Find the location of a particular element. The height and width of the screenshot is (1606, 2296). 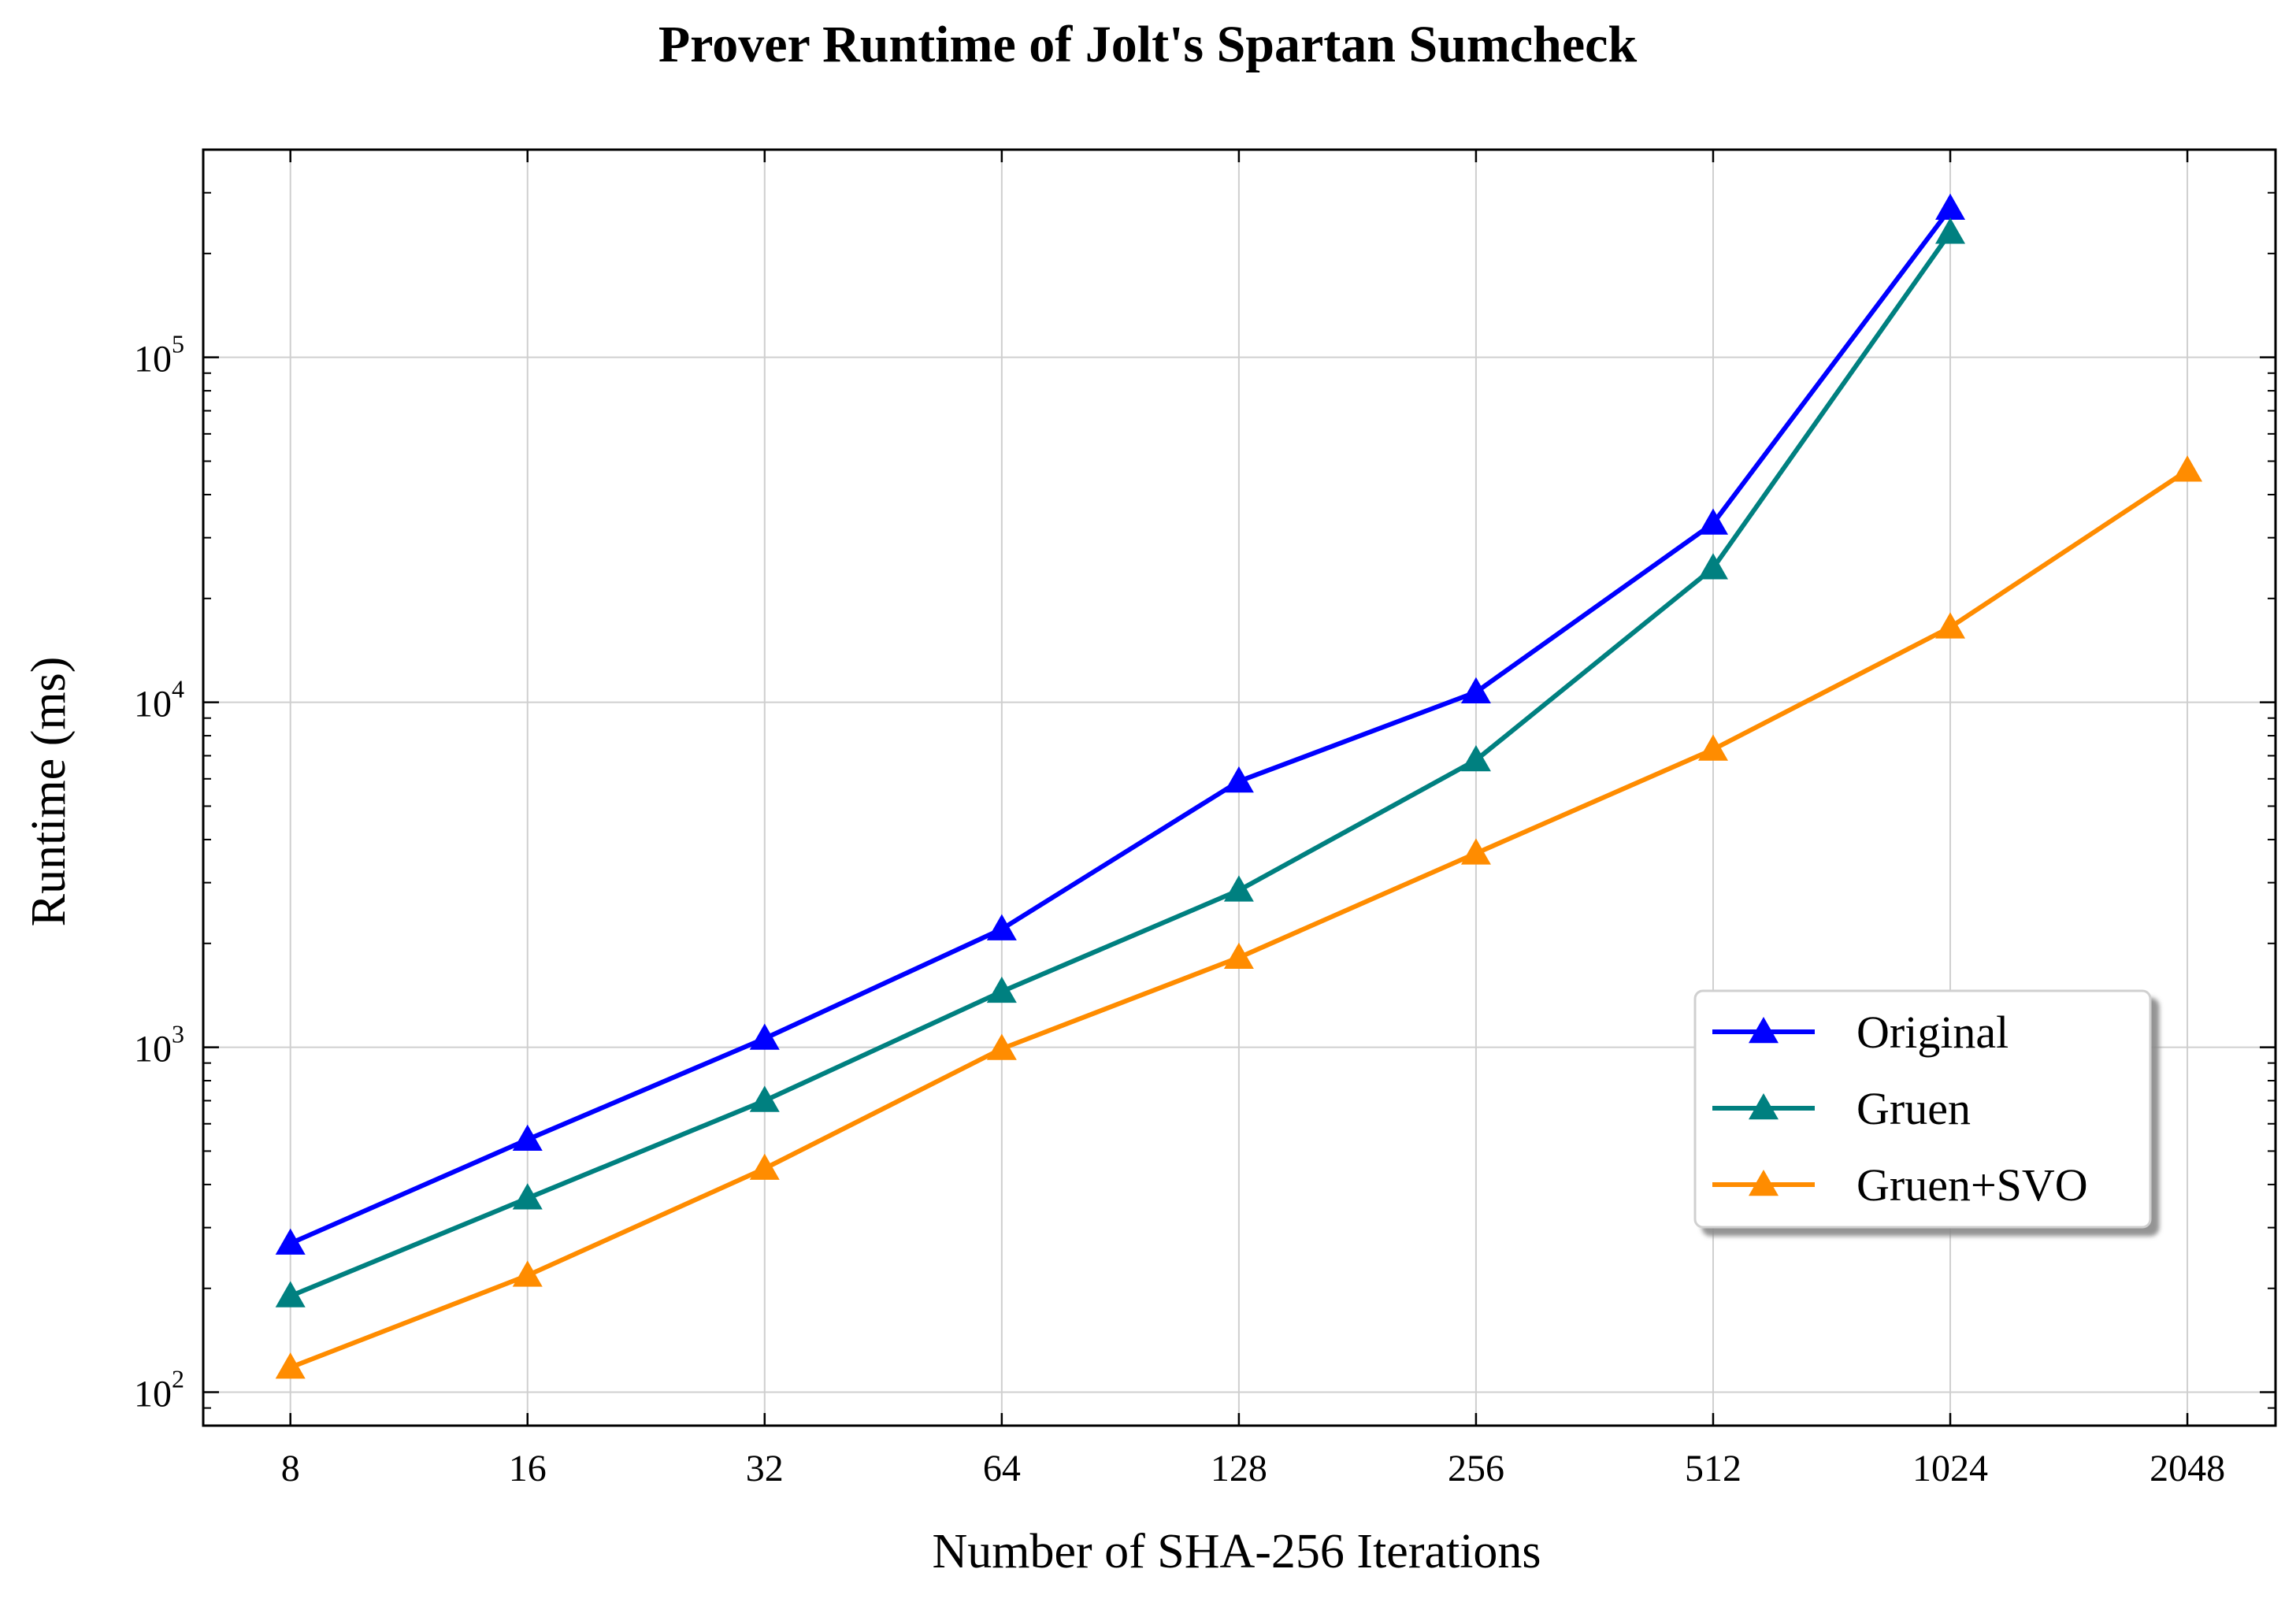

y-tick-exponent: 4 is located at coordinates (178, 689).